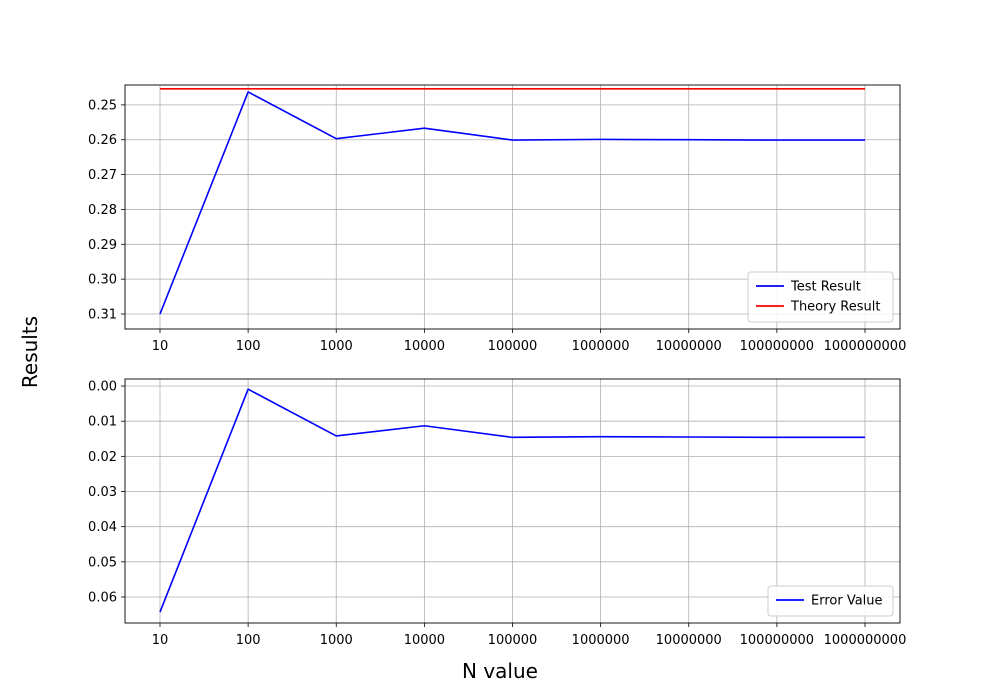 Image resolution: width=1000 pixels, height=700 pixels. Describe the element at coordinates (102, 245) in the screenshot. I see `y-tick-label: 0.29` at that location.